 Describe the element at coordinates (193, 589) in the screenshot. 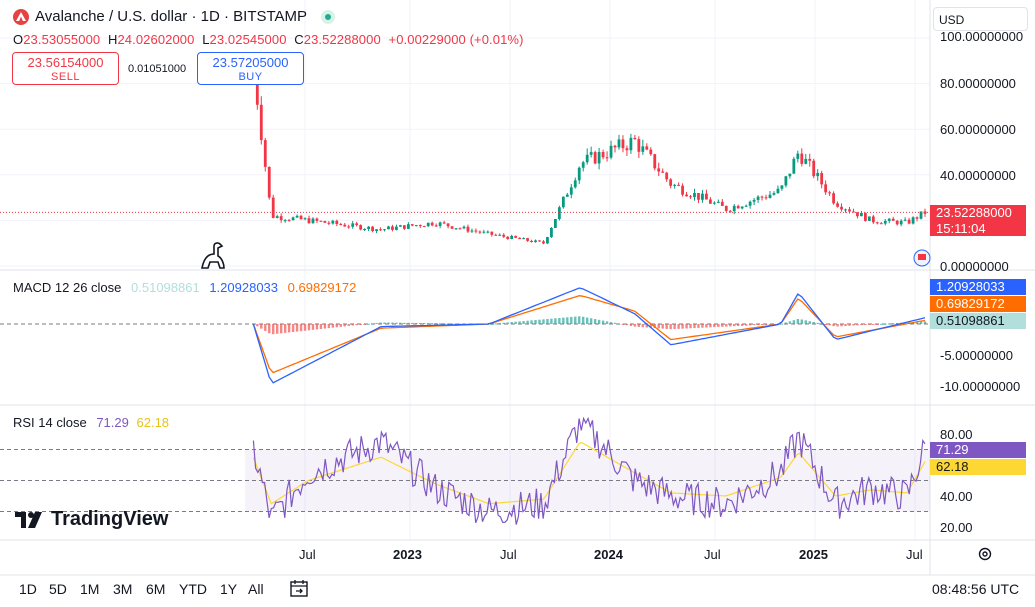

I see `range-ytd: YTD` at that location.